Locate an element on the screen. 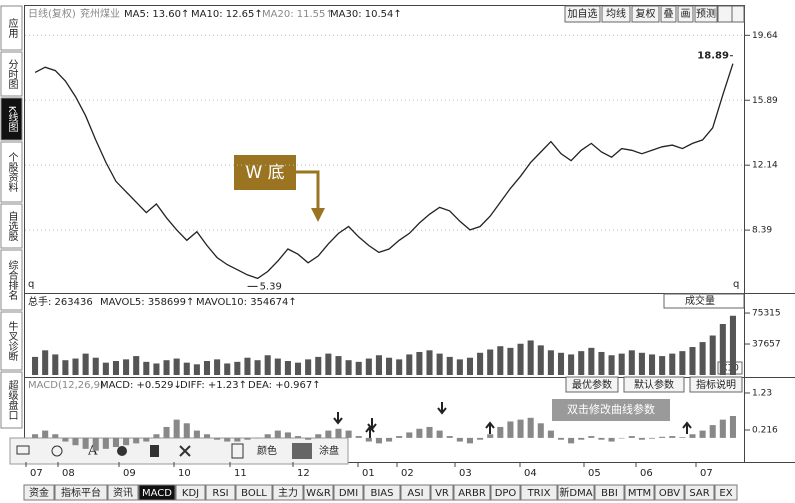 The height and width of the screenshot is (503, 795). bottom-tab-label: EX is located at coordinates (725, 493).